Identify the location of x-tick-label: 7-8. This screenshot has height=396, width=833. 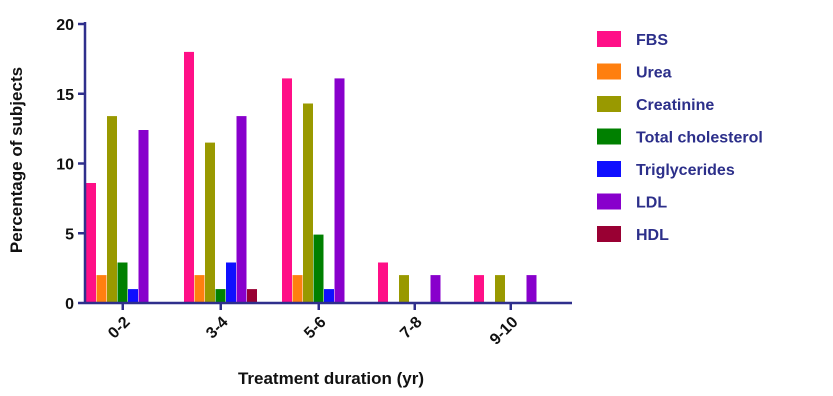
(411, 328).